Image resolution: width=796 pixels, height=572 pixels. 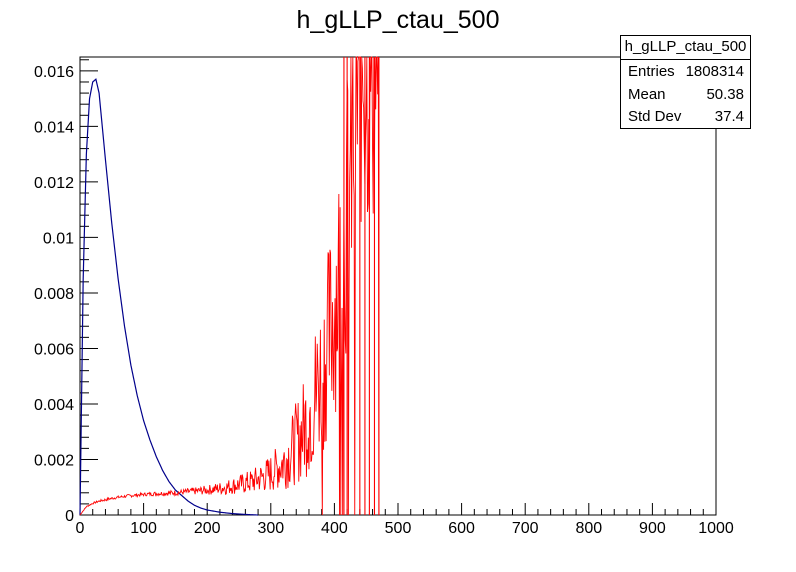 I want to click on stats-value: 37.4, so click(x=729, y=116).